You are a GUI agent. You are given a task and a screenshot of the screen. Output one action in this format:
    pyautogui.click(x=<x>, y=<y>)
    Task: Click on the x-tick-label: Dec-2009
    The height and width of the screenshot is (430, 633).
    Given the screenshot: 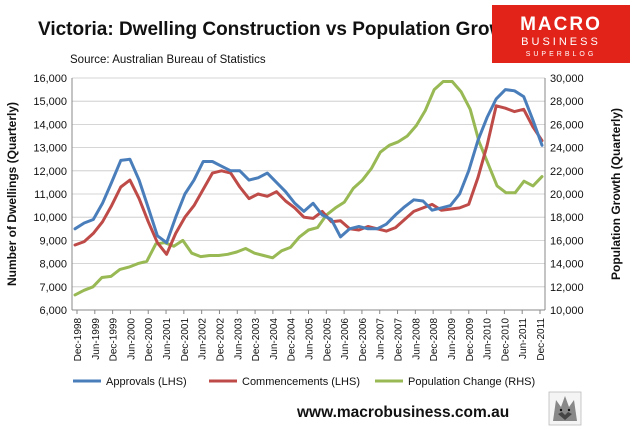 What is the action you would take?
    pyautogui.click(x=470, y=340)
    